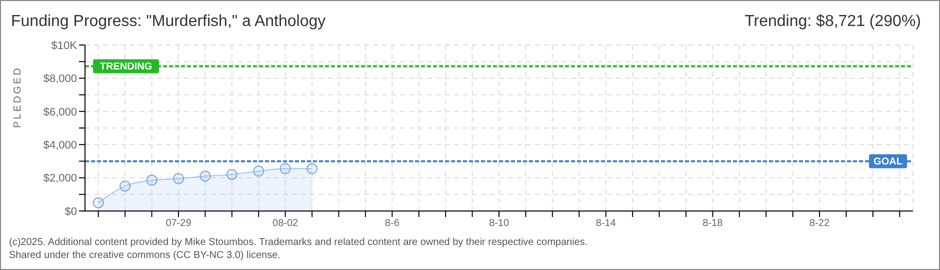  I want to click on x-tick-label: 07-29, so click(179, 224).